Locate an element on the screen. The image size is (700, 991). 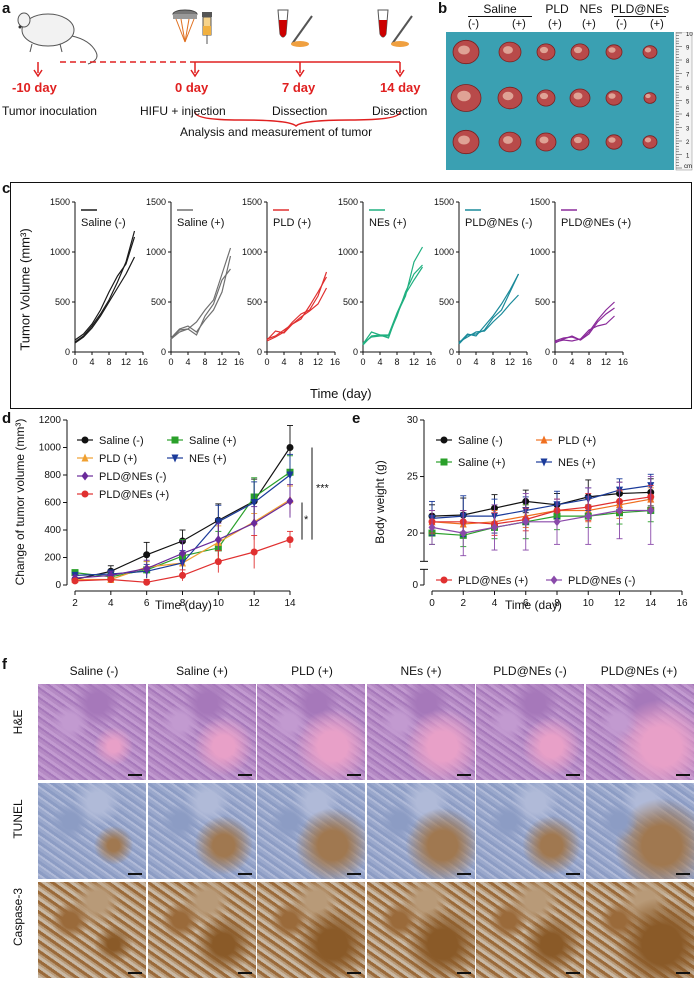
event-dissection-7: Dissection is located at coordinates (300, 111).